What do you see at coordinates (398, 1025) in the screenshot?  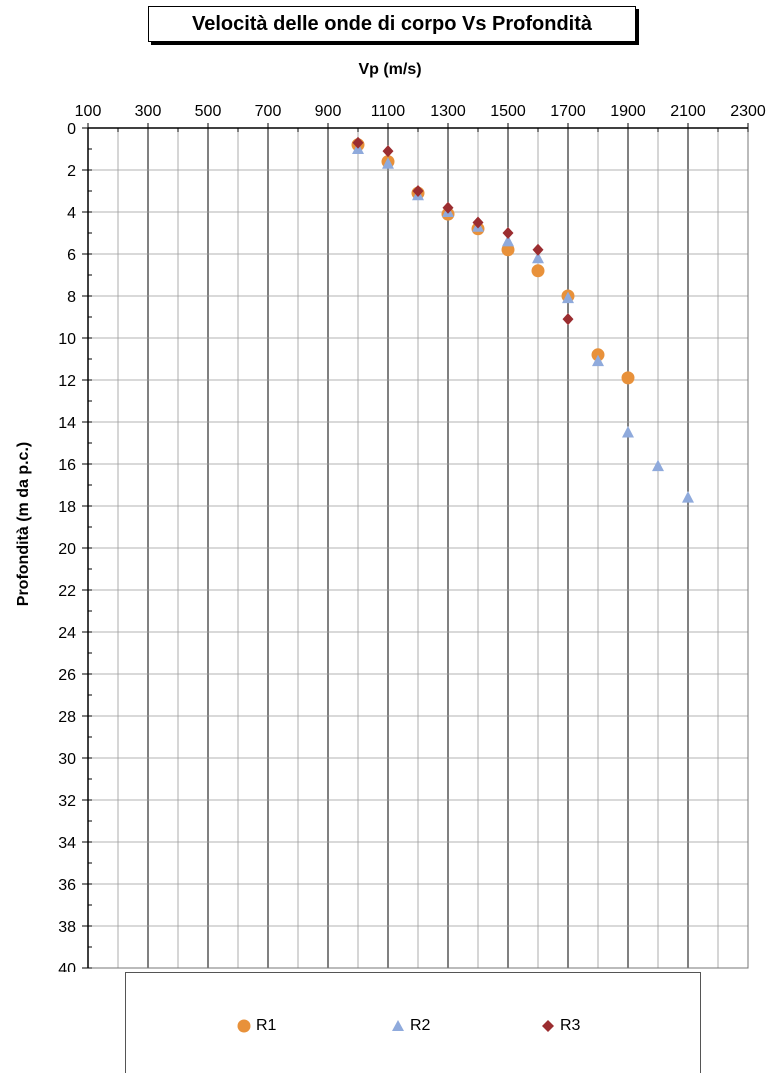 I see `triangle-marker-icon` at bounding box center [398, 1025].